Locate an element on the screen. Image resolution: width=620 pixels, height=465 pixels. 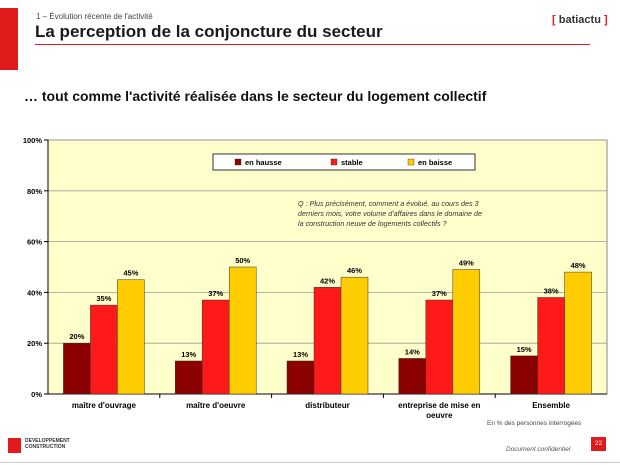
data-label: 35% is located at coordinates (103, 298).